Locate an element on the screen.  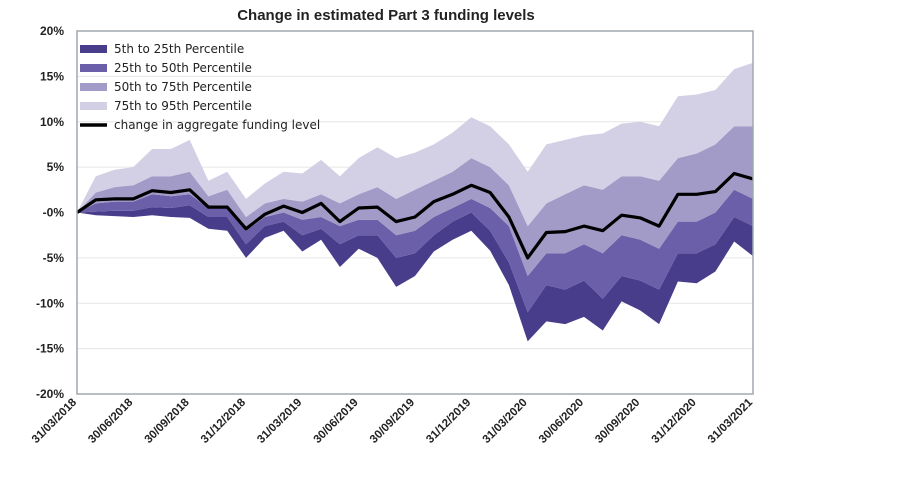
x-tick-label: 30/09/2019 is located at coordinates (392, 421).